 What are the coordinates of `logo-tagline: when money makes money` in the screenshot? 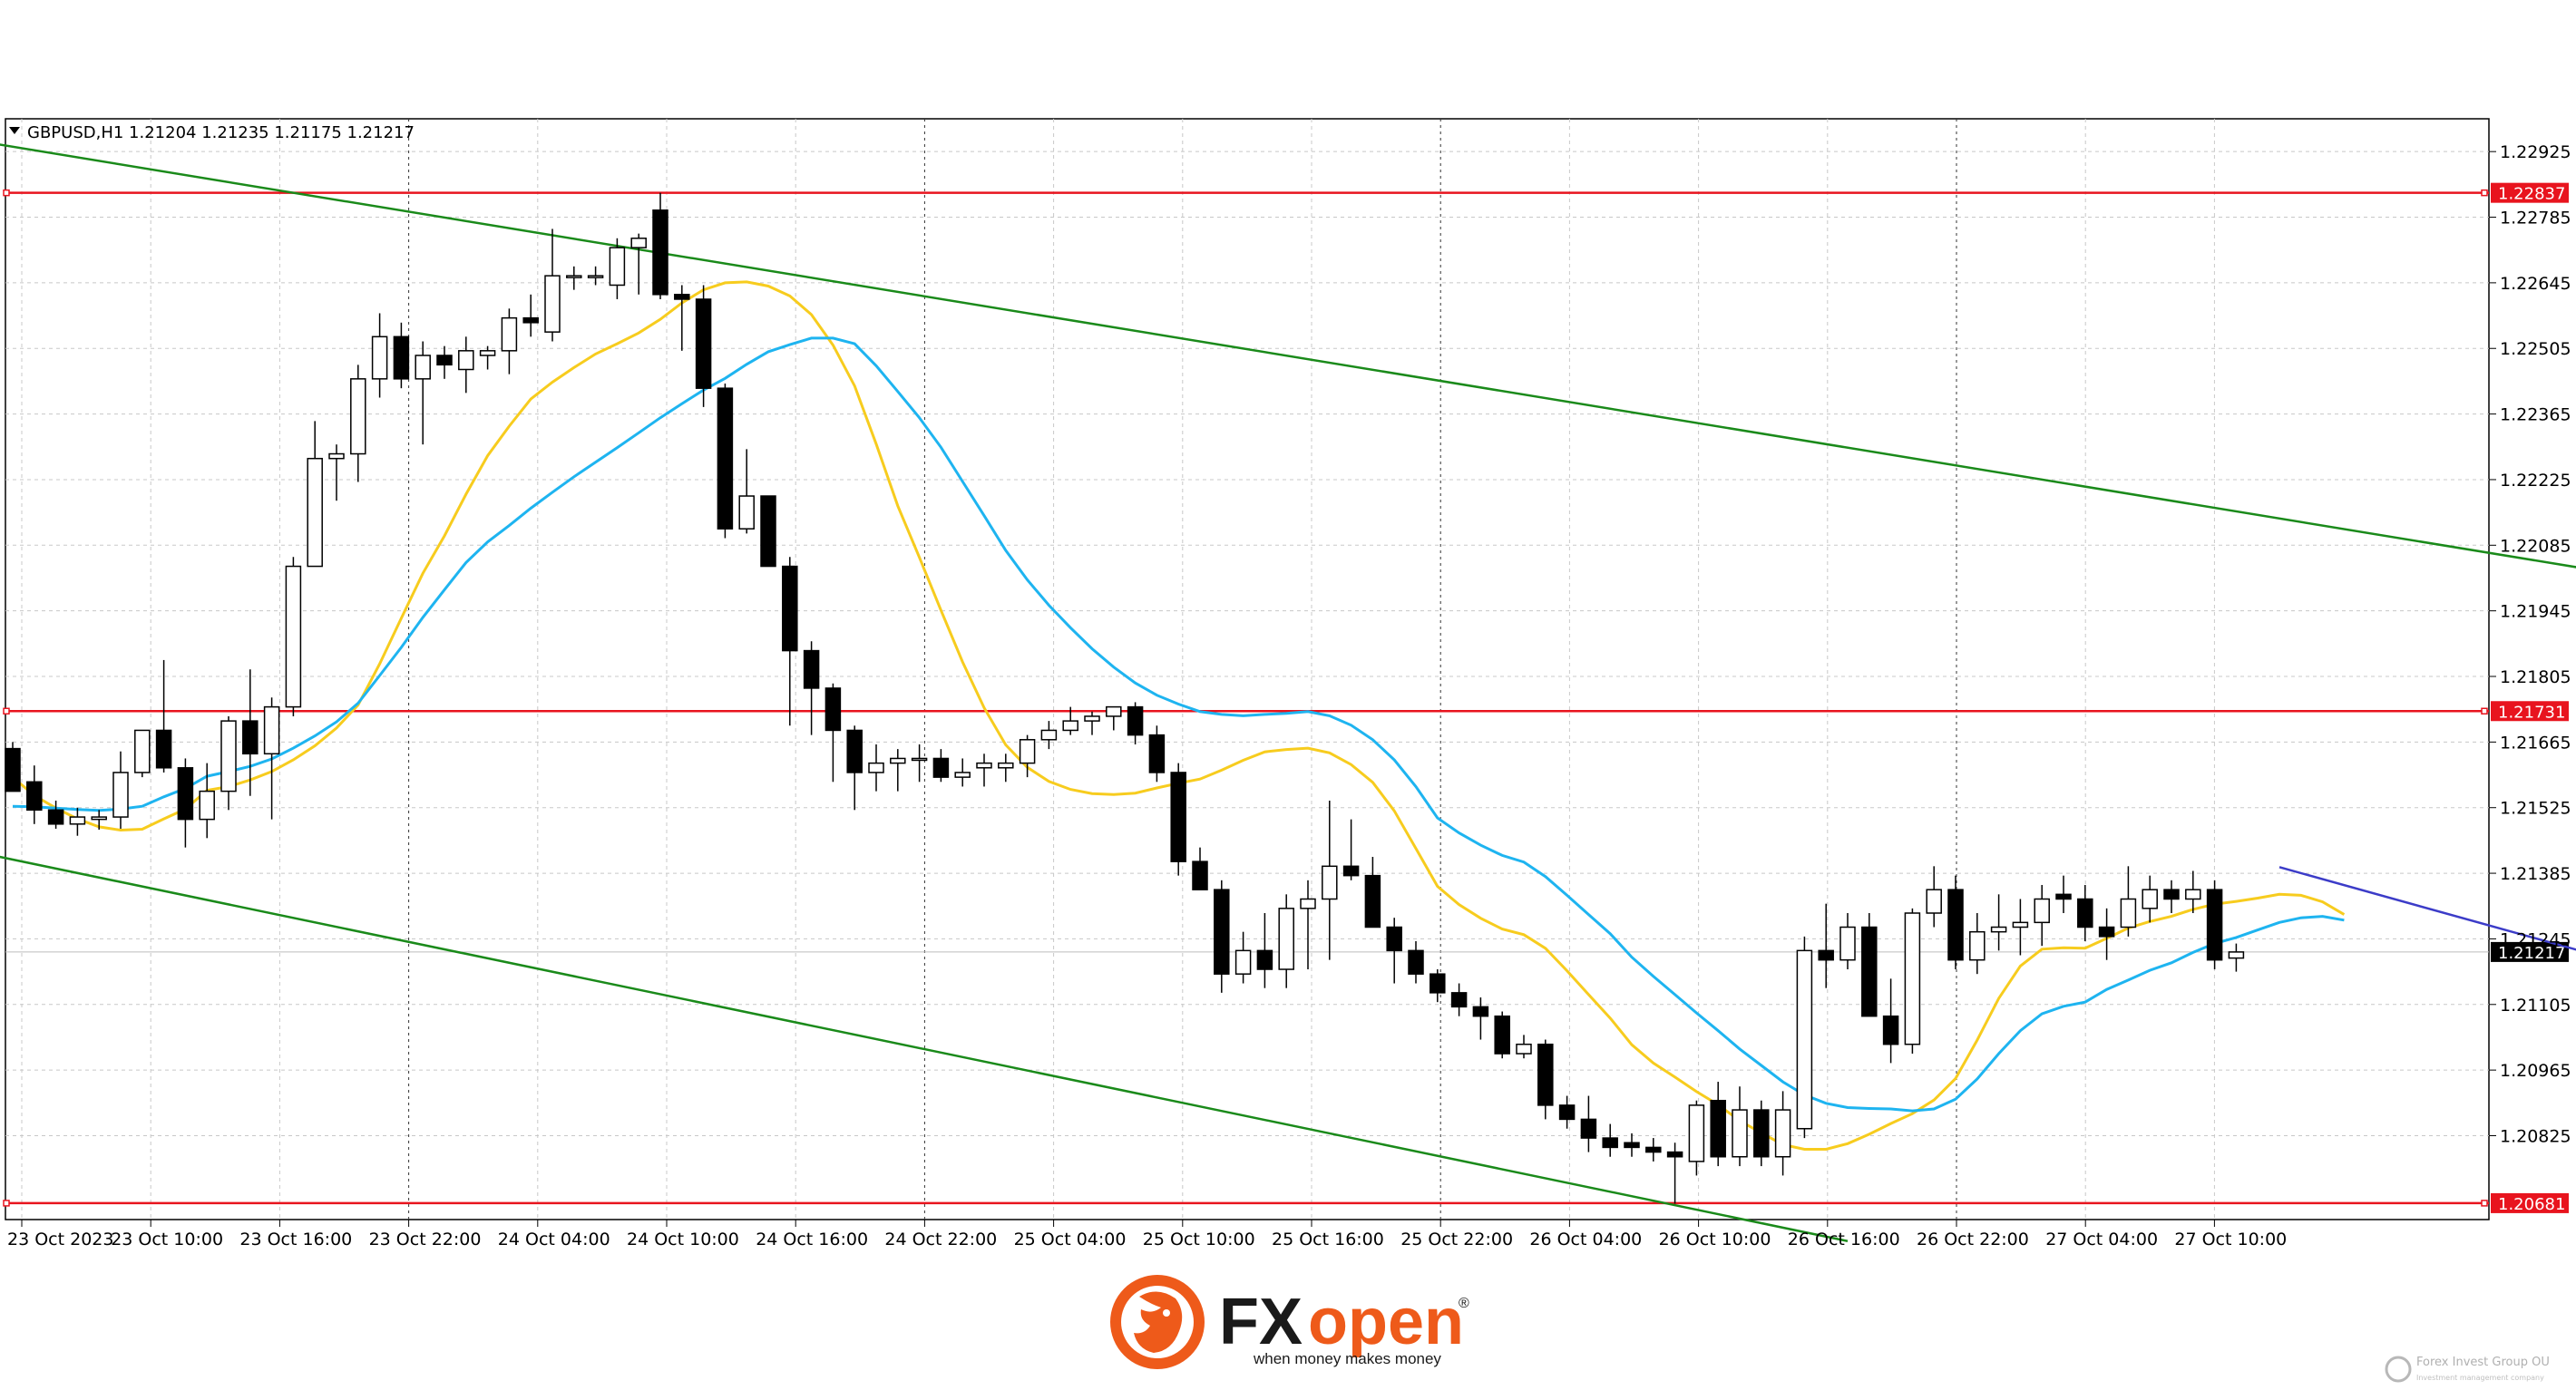 It's located at (1347, 1358).